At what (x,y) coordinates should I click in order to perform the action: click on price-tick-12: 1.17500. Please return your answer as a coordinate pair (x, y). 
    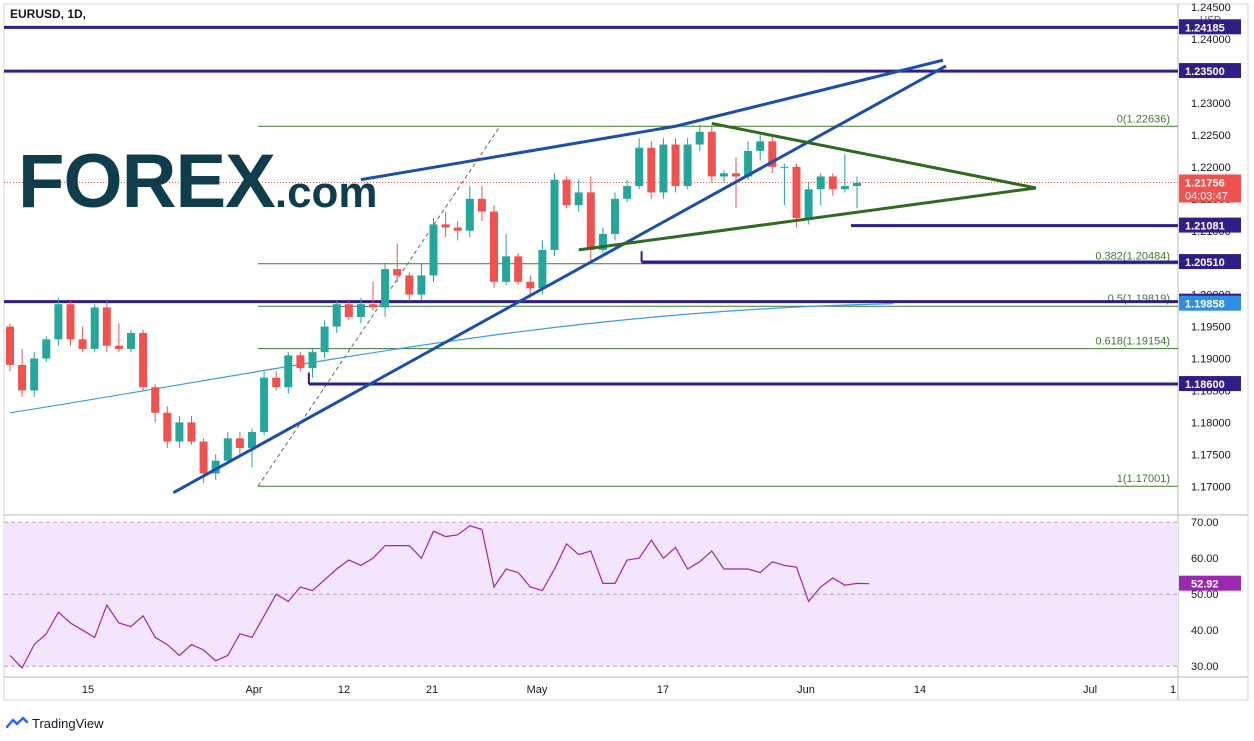
    Looking at the image, I should click on (1211, 455).